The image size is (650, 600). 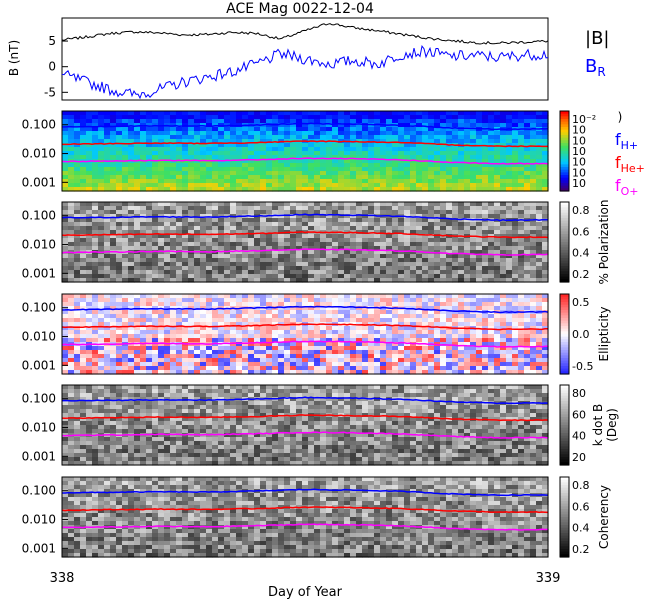 I want to click on power-frame, so click(x=305, y=151).